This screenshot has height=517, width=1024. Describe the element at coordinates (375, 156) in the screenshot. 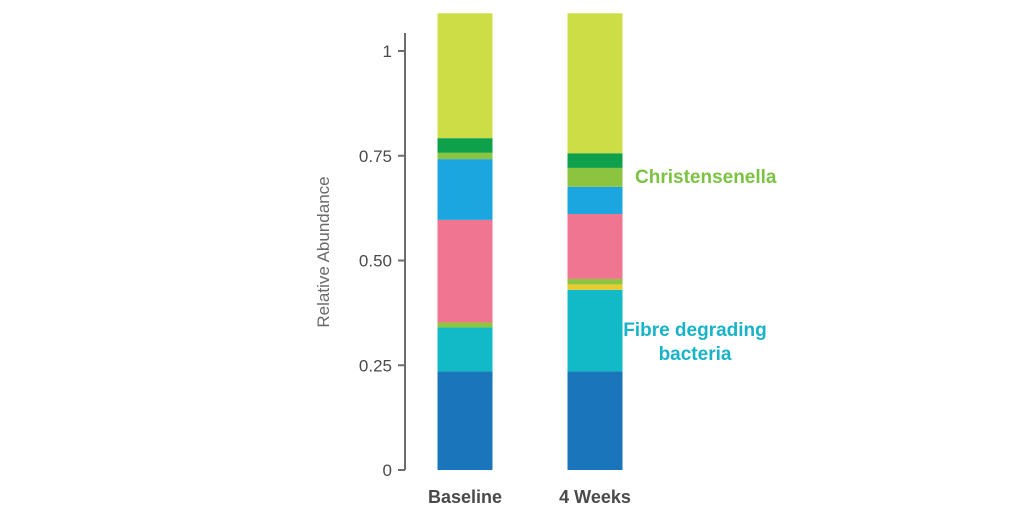

I see `y-tick-label: 0.75` at that location.